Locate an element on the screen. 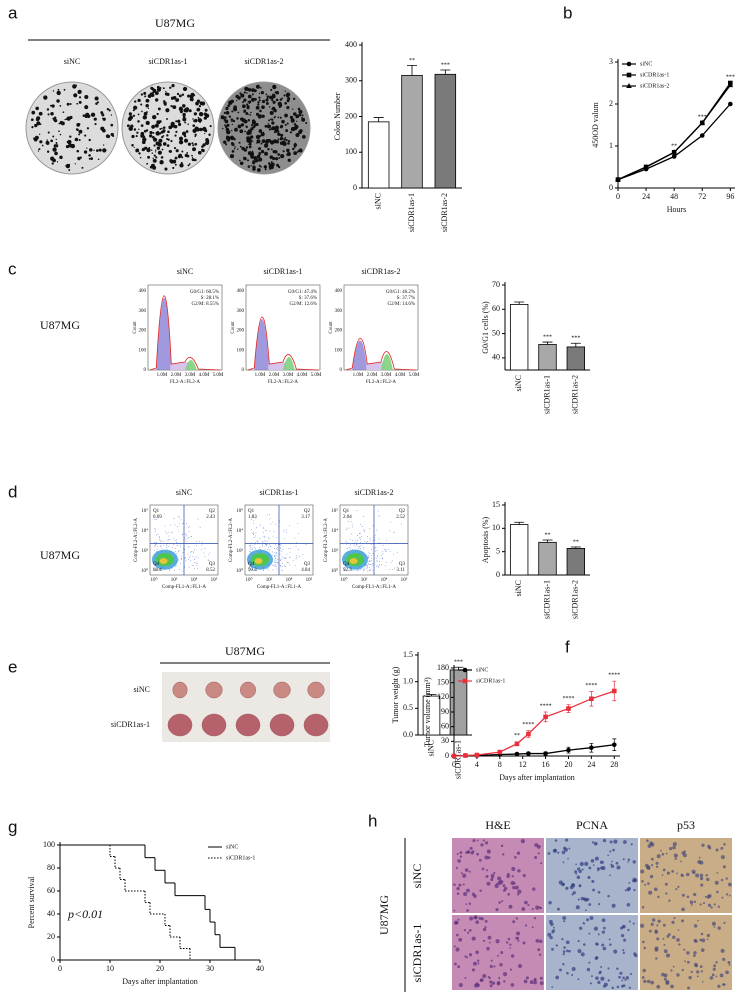 The width and height of the screenshot is (743, 992). significance: **** is located at coordinates (568, 699).